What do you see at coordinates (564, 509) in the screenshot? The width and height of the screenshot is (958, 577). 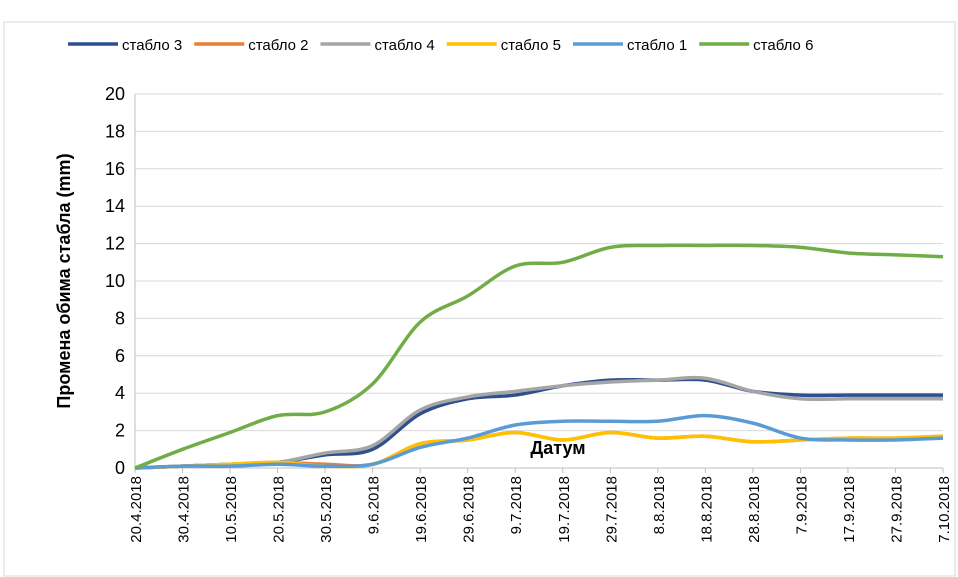 I see `x-tick-label: 19.7.2018` at bounding box center [564, 509].